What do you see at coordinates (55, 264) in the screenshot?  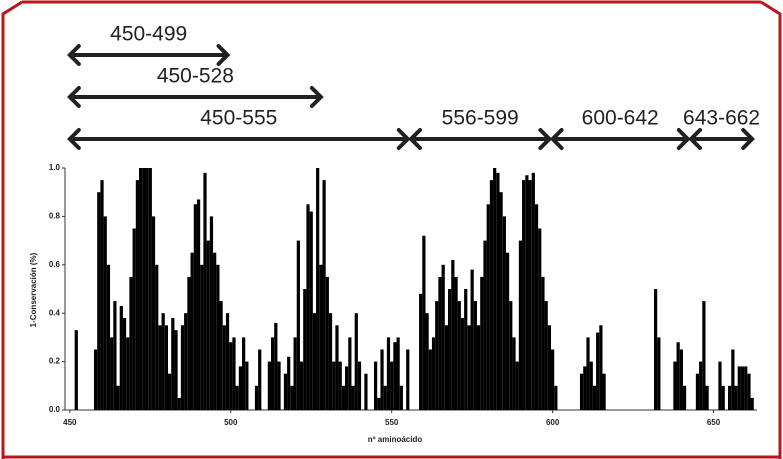 I see `y-tick-label: 0.6` at bounding box center [55, 264].